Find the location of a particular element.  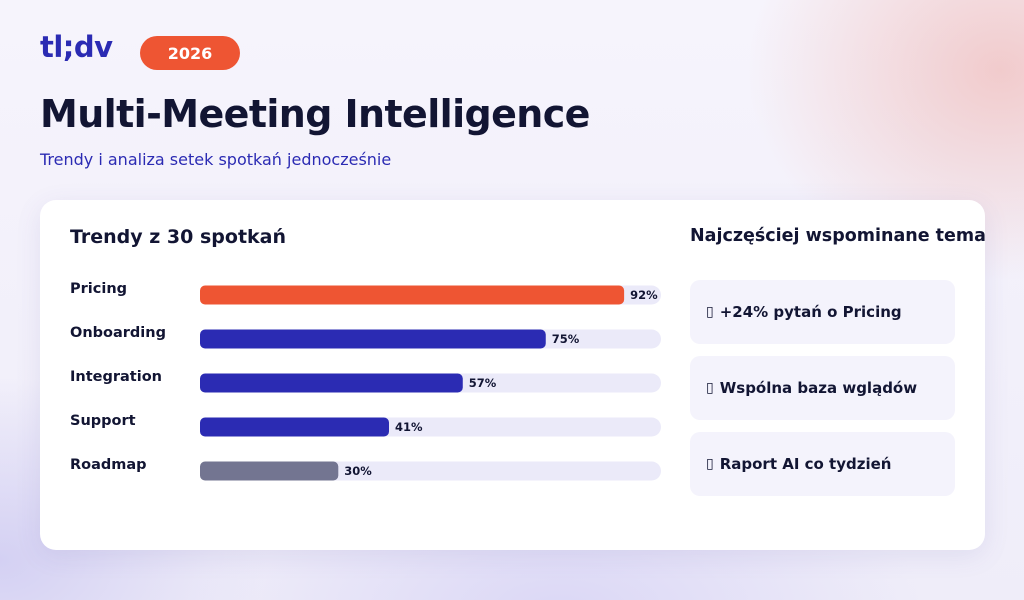

insight-text: Wspólna baza wglądów is located at coordinates (818, 388).